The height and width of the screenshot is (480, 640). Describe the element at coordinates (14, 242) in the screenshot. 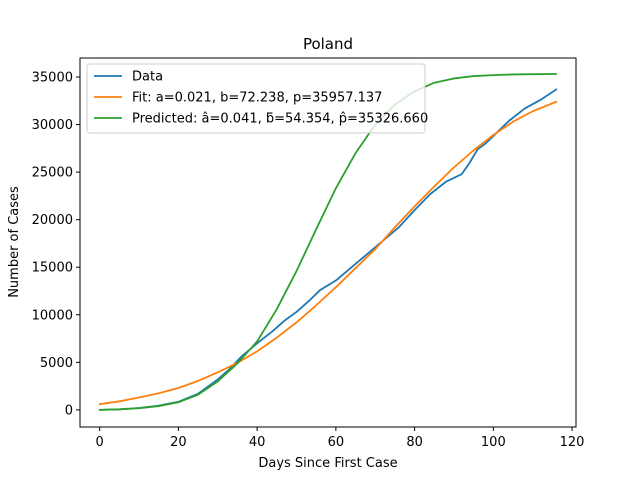

I see `y-axis-label: Number of Cases` at that location.